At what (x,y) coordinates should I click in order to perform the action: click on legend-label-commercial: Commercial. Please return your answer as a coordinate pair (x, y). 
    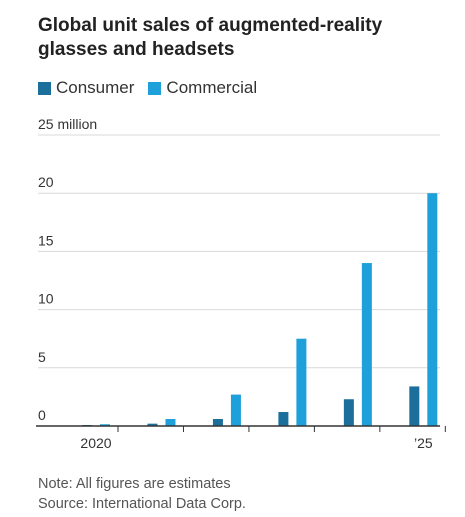
    Looking at the image, I should click on (212, 87).